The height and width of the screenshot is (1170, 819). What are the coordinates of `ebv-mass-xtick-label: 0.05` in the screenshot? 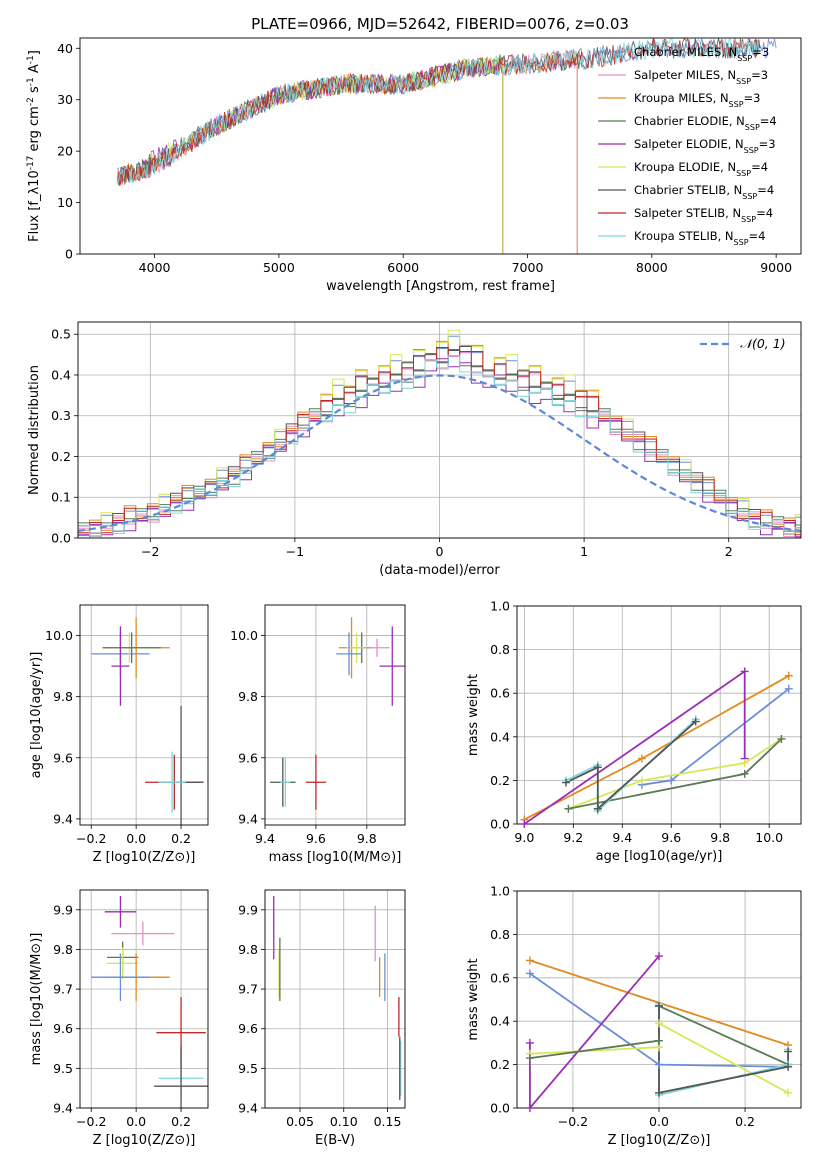 It's located at (300, 1121).